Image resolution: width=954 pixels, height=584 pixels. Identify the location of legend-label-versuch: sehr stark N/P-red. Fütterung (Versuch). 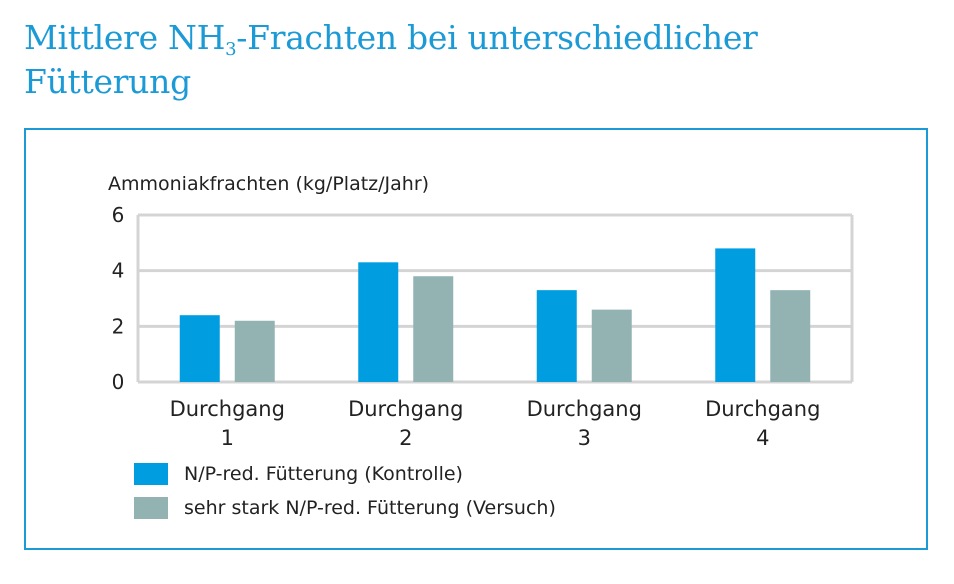
(370, 508).